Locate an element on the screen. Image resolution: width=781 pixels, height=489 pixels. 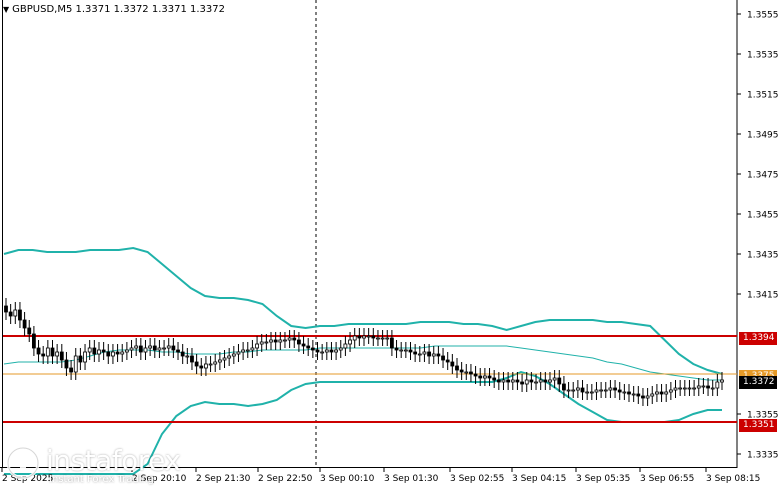
bollinger-middle-line is located at coordinates (362, 363).